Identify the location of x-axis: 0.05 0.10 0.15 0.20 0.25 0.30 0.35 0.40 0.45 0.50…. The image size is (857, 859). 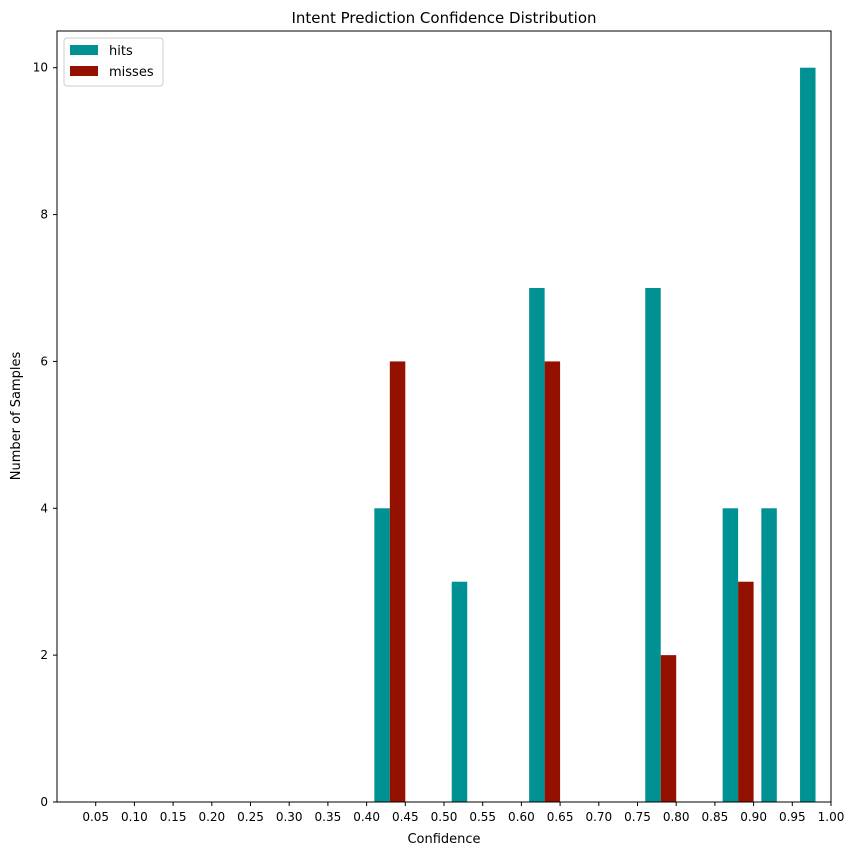
(463, 813).